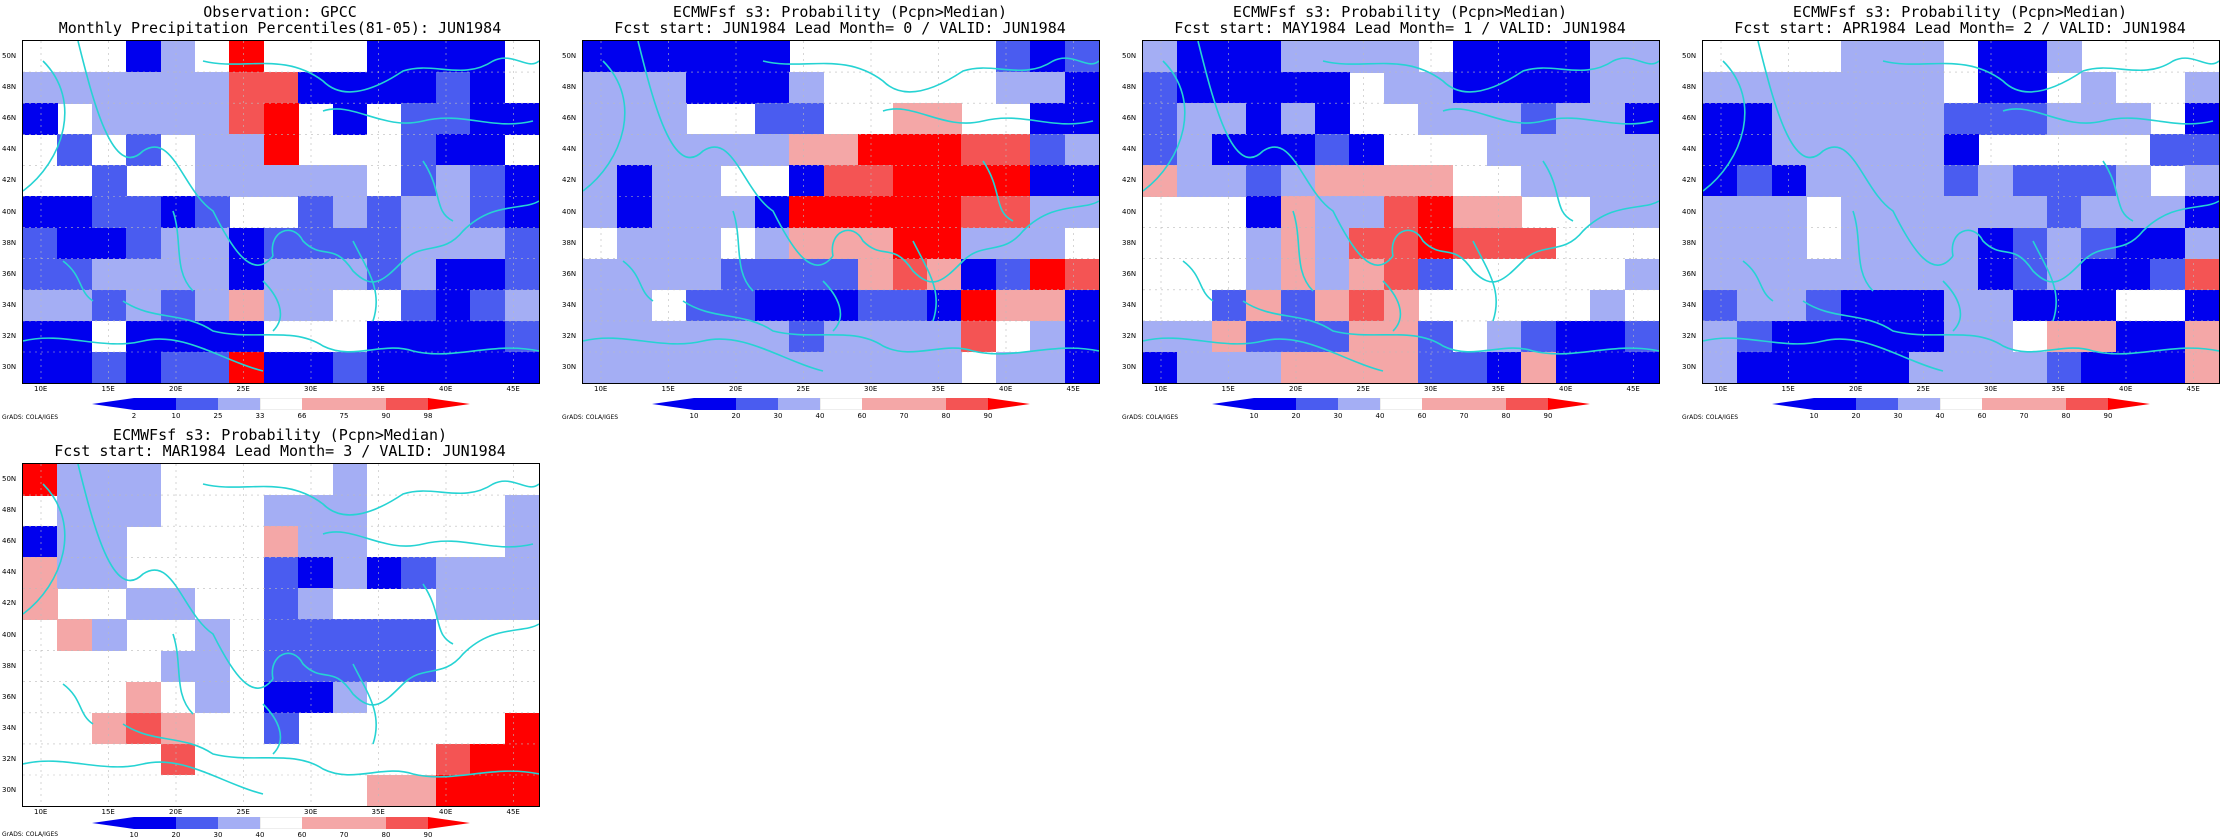 The image size is (2240, 840). What do you see at coordinates (280, 435) in the screenshot?
I see `panel-title-line1: ECMWFsf s3: Probability (Pcpn>Median)` at bounding box center [280, 435].